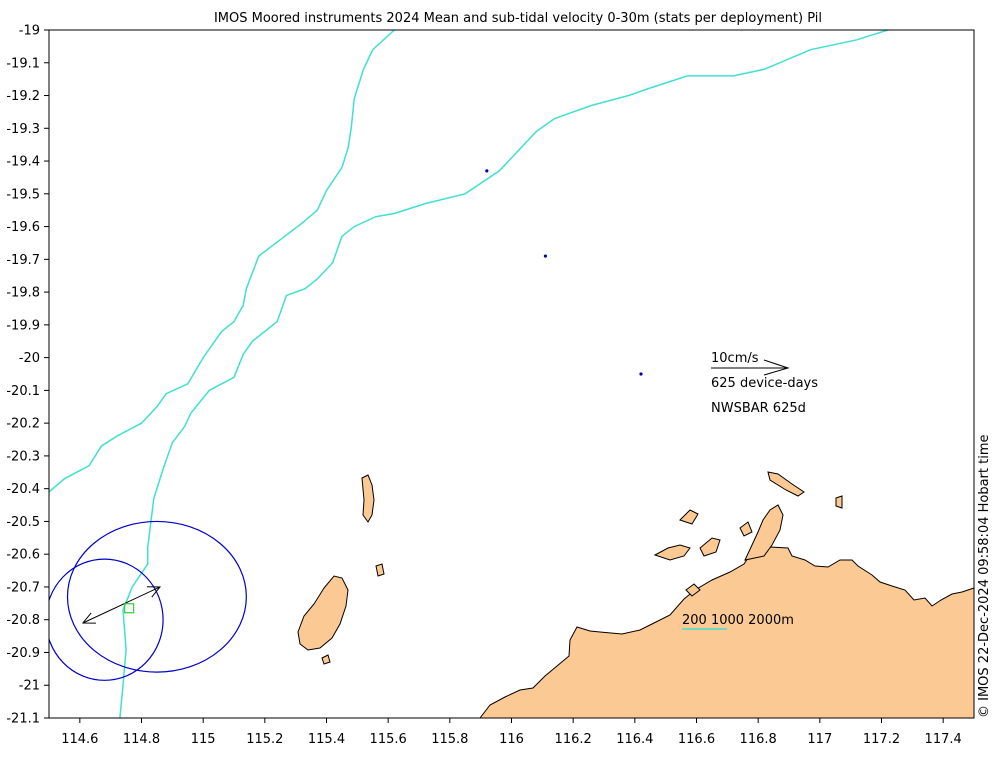  I want to click on x-tick-label: 116, so click(511, 739).